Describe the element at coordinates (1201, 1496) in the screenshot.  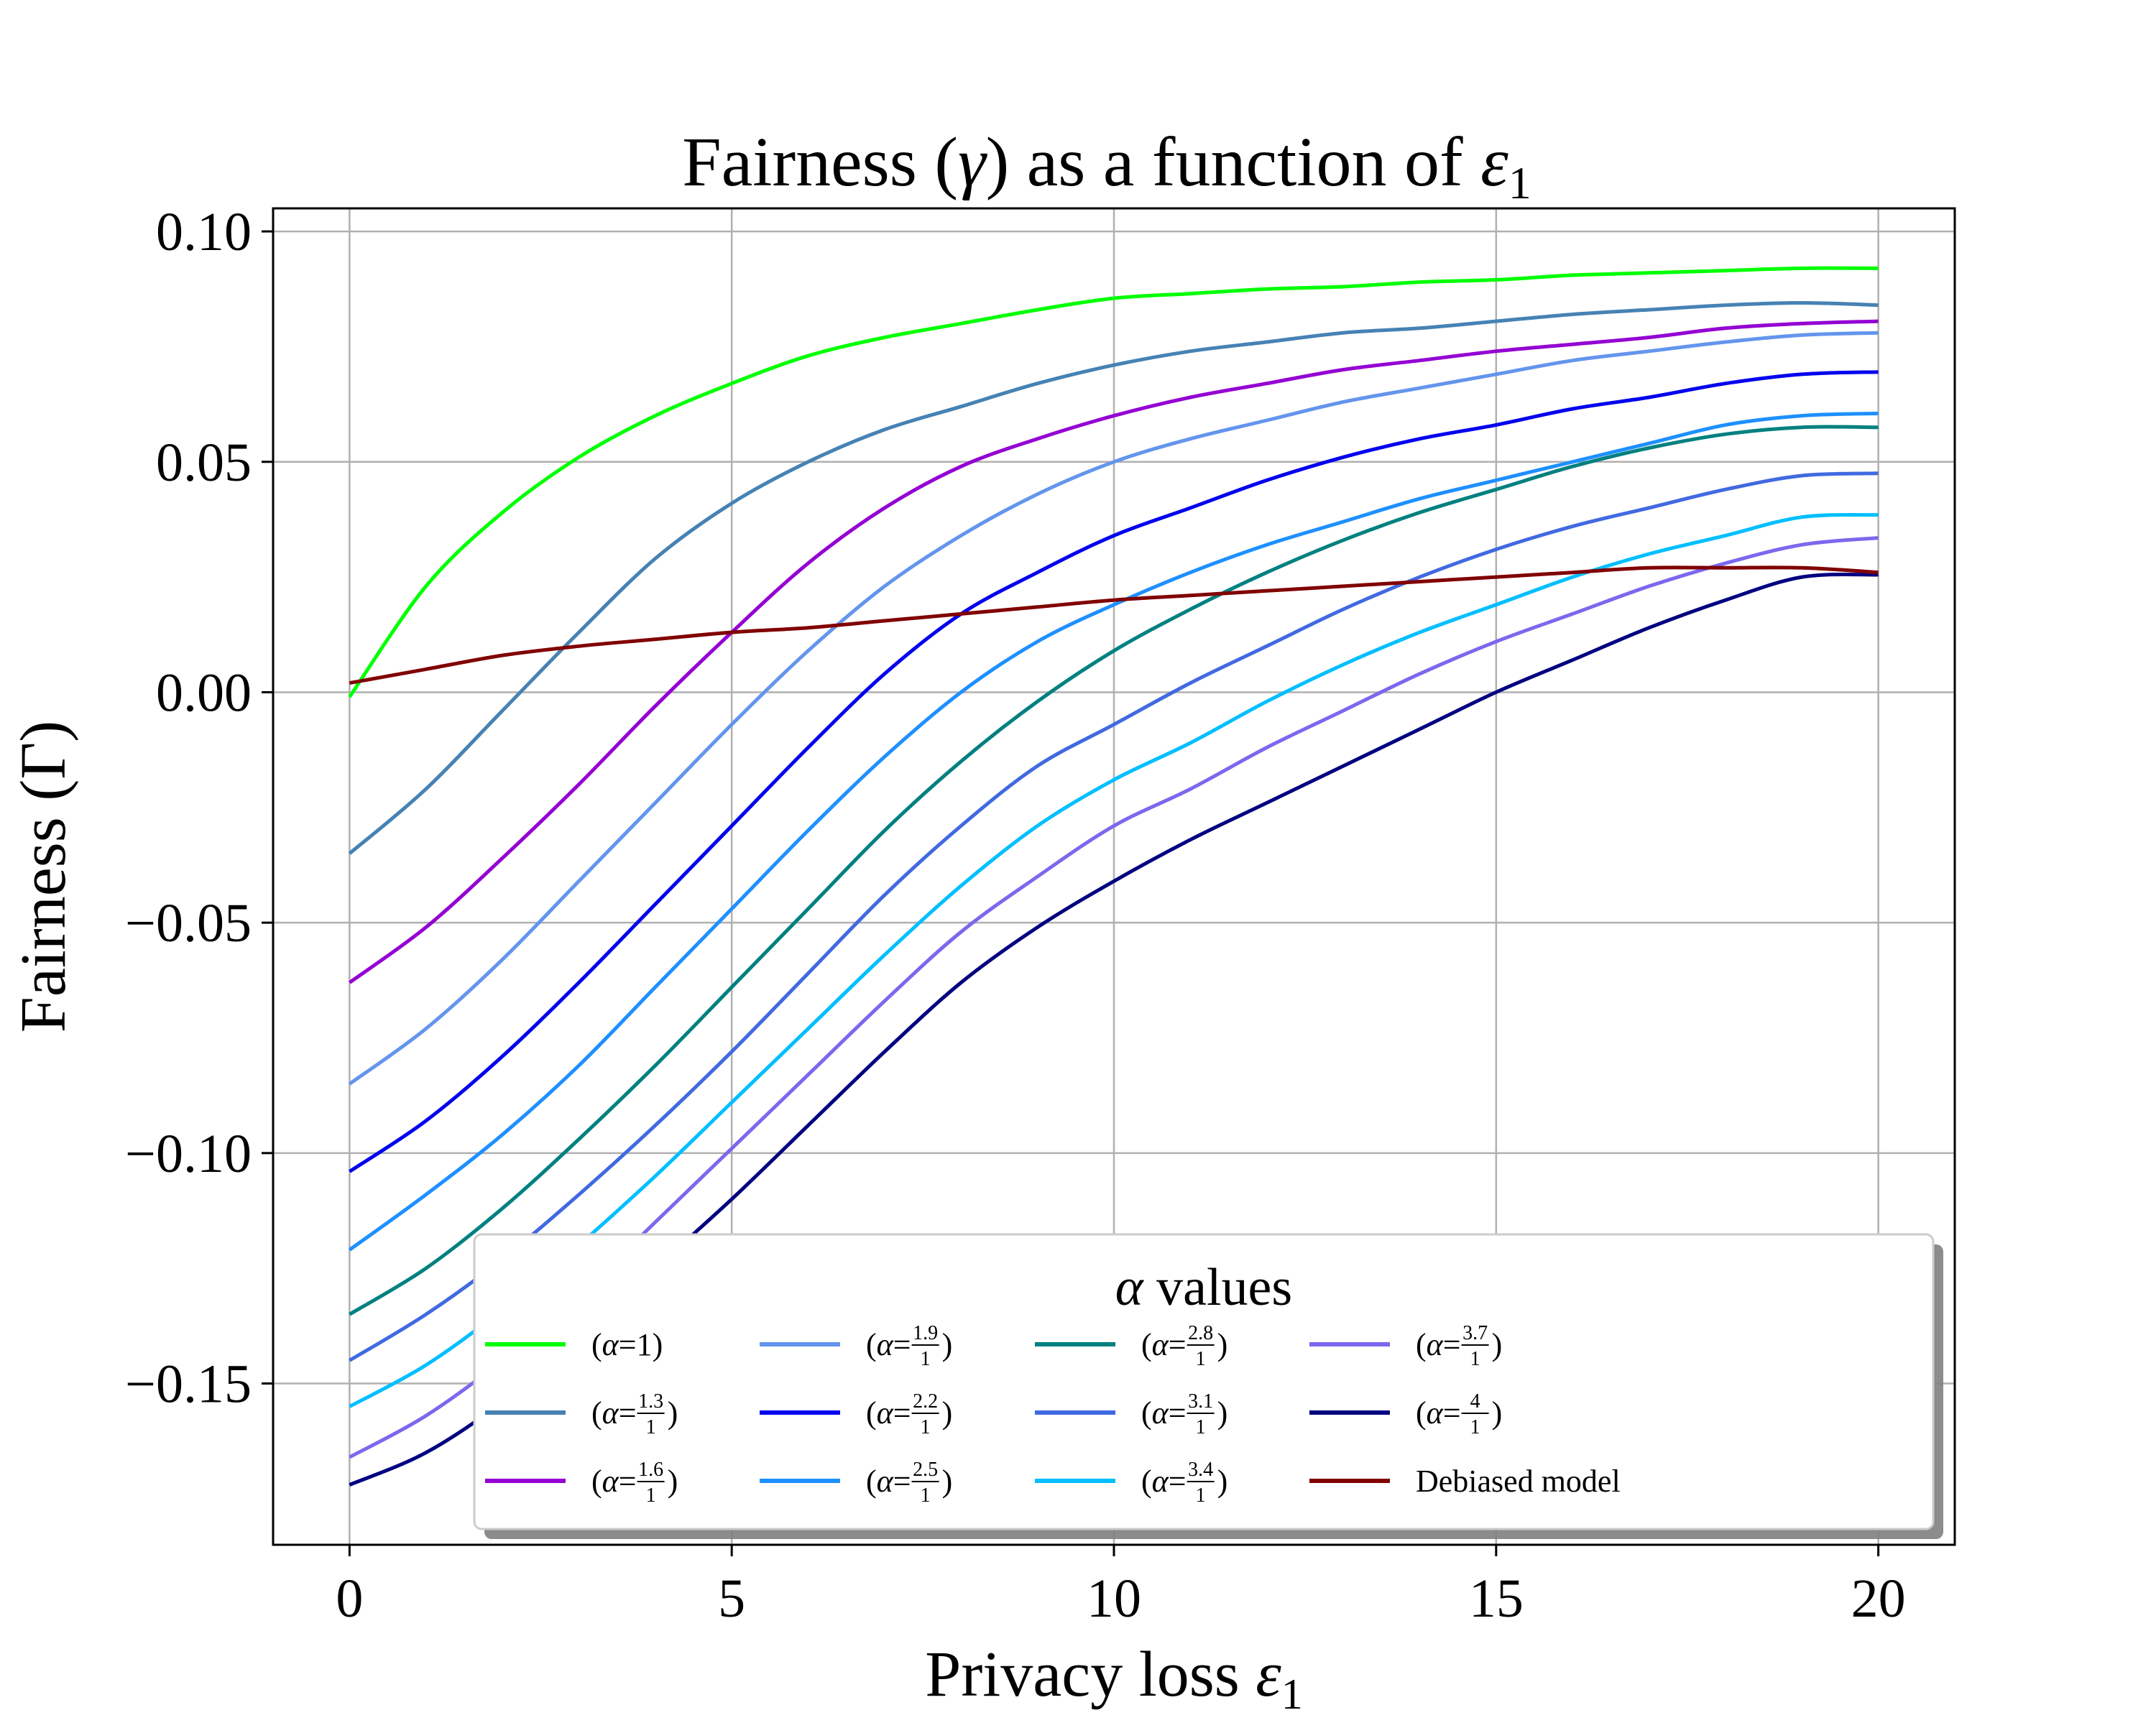
I see `legend-frac-den-8: 1` at that location.